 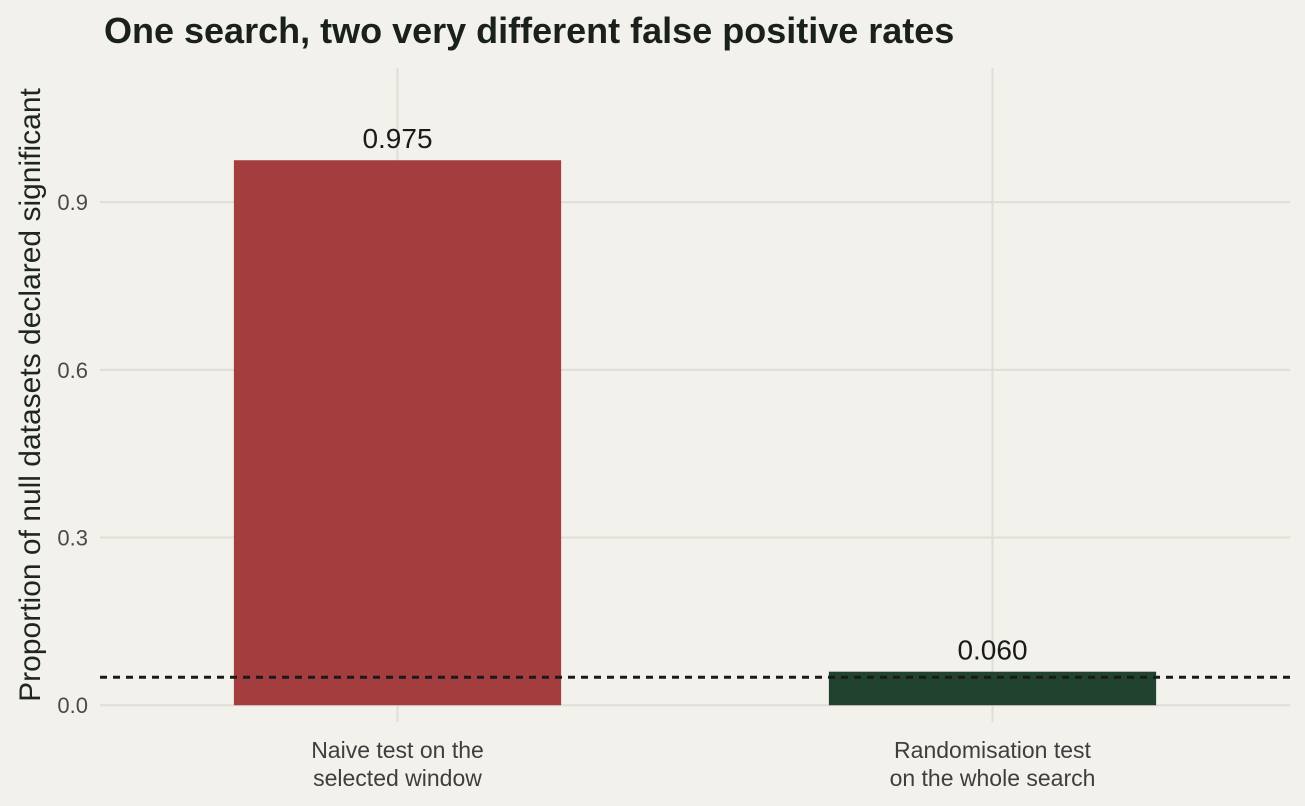 What do you see at coordinates (72, 454) in the screenshot?
I see `y-ticks: 0.0 0.3 0.6 0.9` at bounding box center [72, 454].